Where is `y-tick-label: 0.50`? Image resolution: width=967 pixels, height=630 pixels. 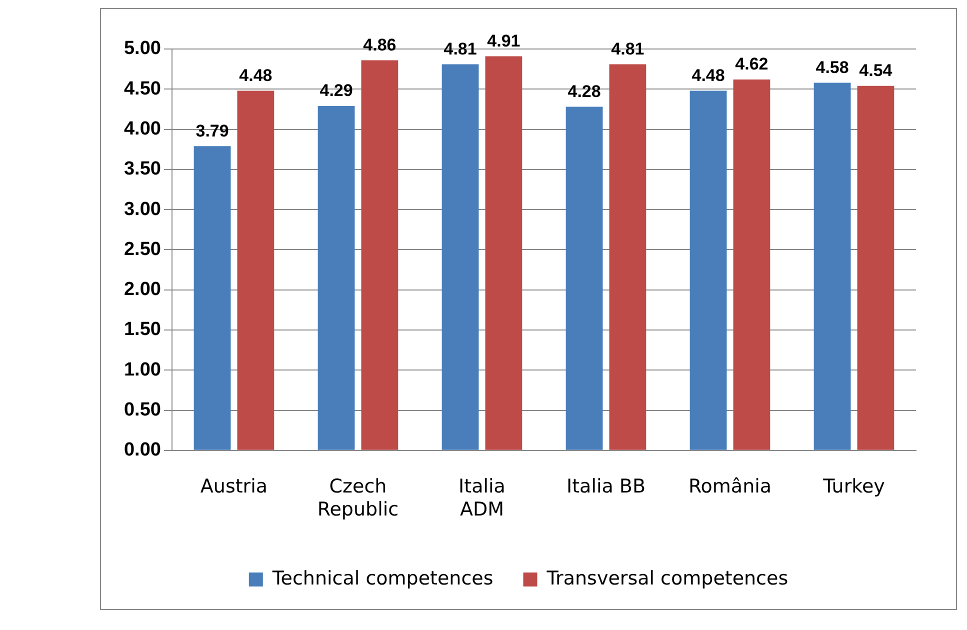 y-tick-label: 0.50 is located at coordinates (142, 409).